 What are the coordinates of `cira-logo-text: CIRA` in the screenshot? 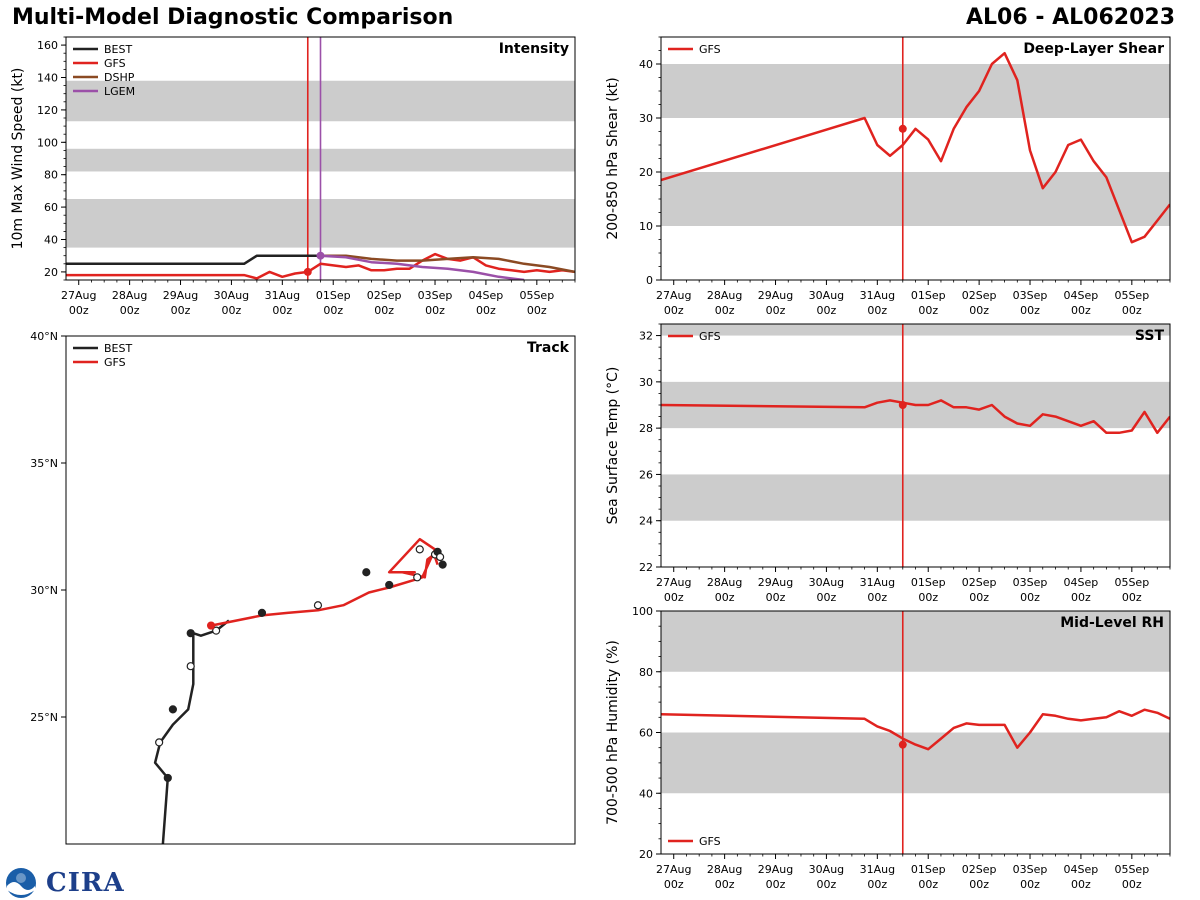 It's located at (85, 883).